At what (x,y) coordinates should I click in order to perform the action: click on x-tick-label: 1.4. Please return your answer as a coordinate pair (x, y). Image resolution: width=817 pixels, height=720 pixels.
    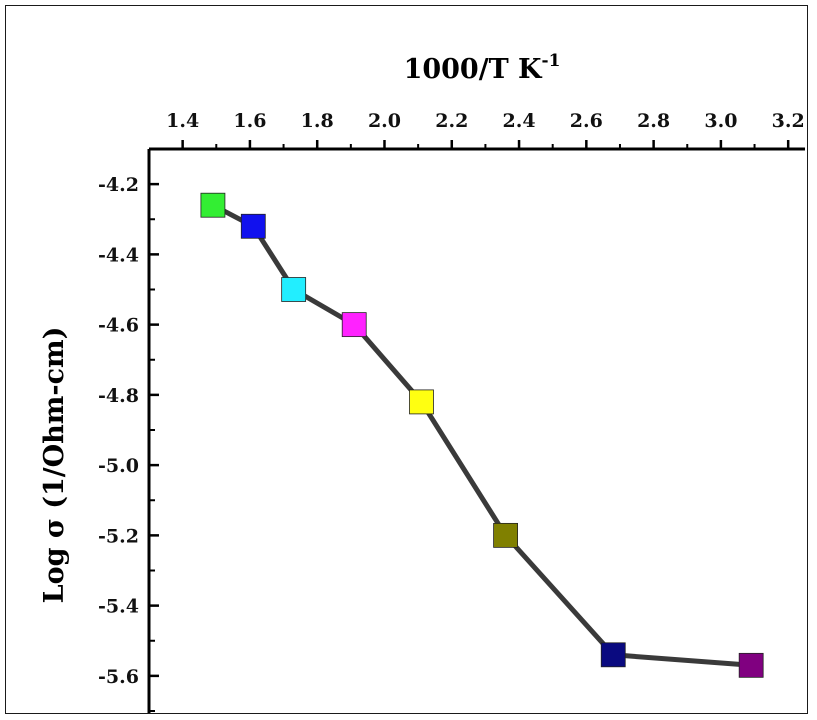
    Looking at the image, I should click on (182, 121).